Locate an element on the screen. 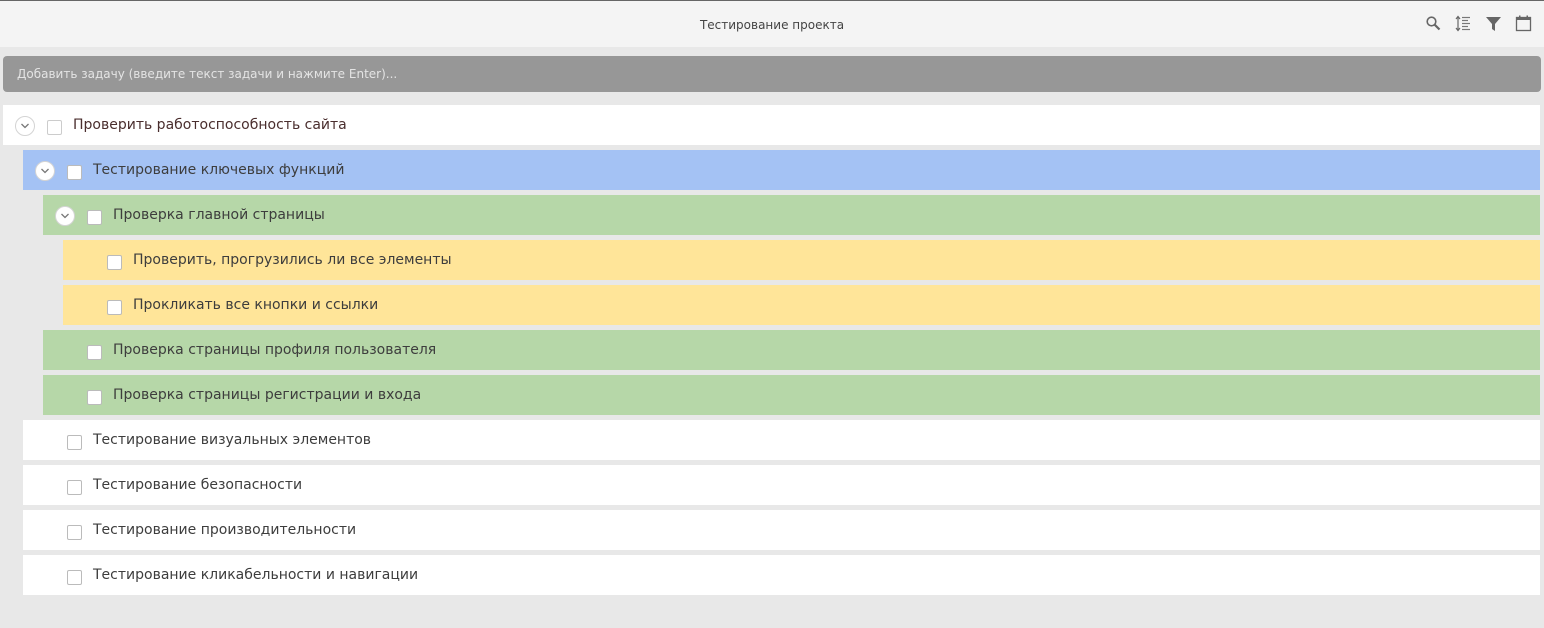 The height and width of the screenshot is (628, 1544). task-row: Тестирование ключевых функций is located at coordinates (781, 170).